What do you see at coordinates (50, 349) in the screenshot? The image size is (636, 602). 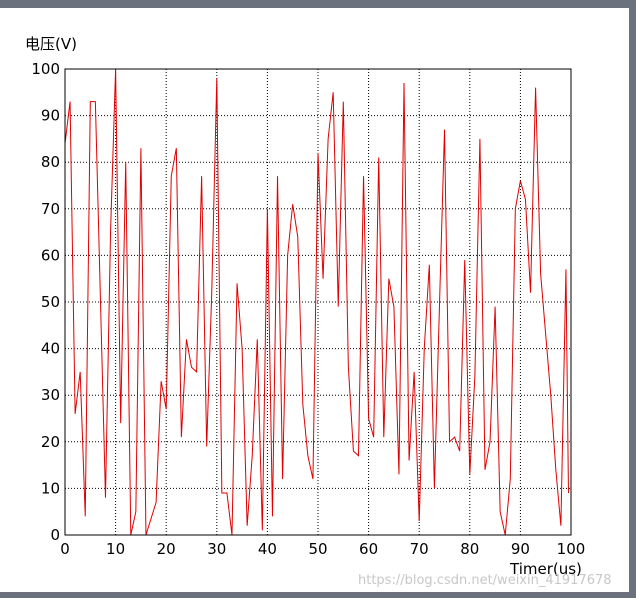 I see `y-tick-label: 40` at bounding box center [50, 349].